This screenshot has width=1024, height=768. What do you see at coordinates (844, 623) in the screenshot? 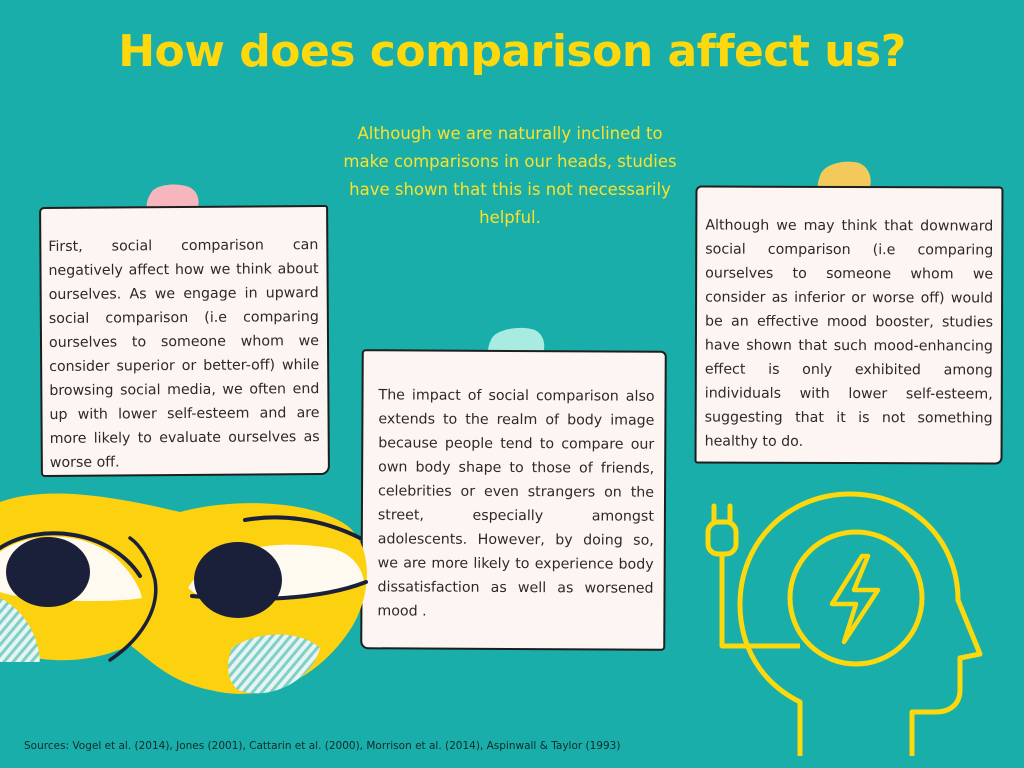
I see `head-lightning-icon` at bounding box center [844, 623].